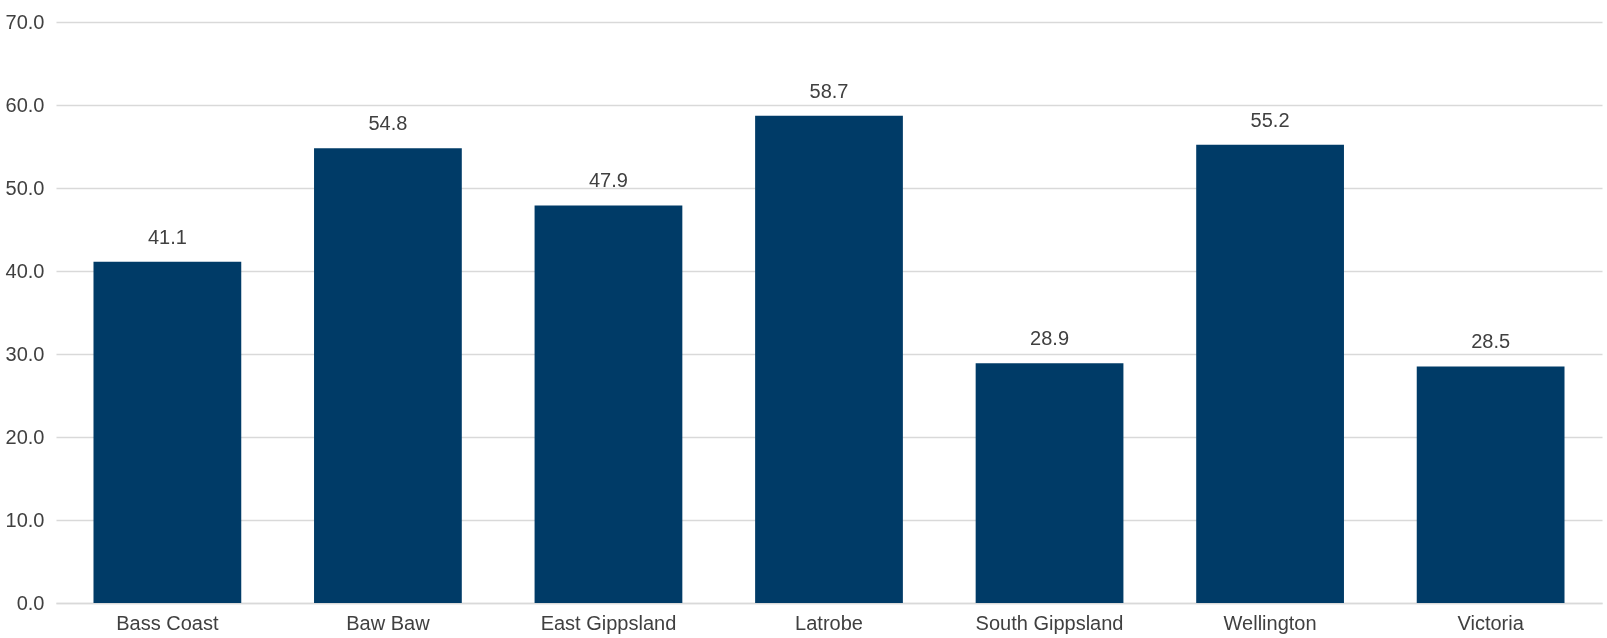  What do you see at coordinates (608, 622) in the screenshot?
I see `x-tick-label: East Gippsland` at bounding box center [608, 622].